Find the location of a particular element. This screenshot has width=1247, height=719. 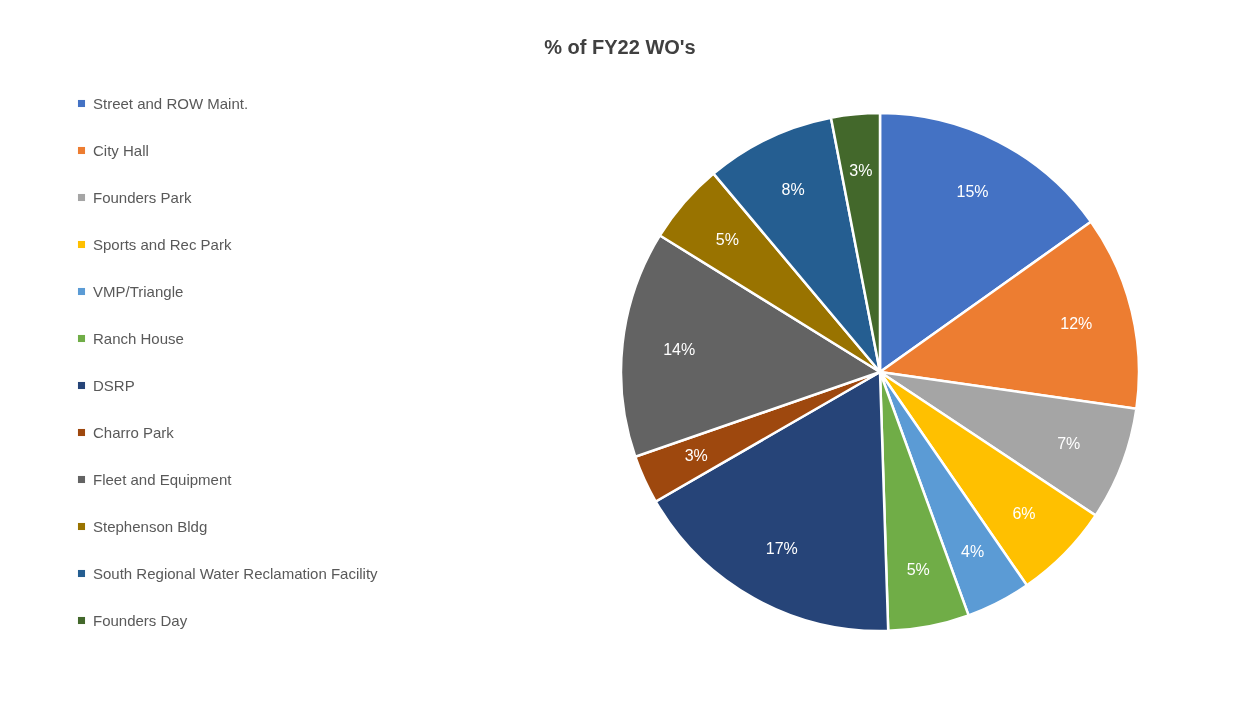

legend-label: DSRP is located at coordinates (114, 385).